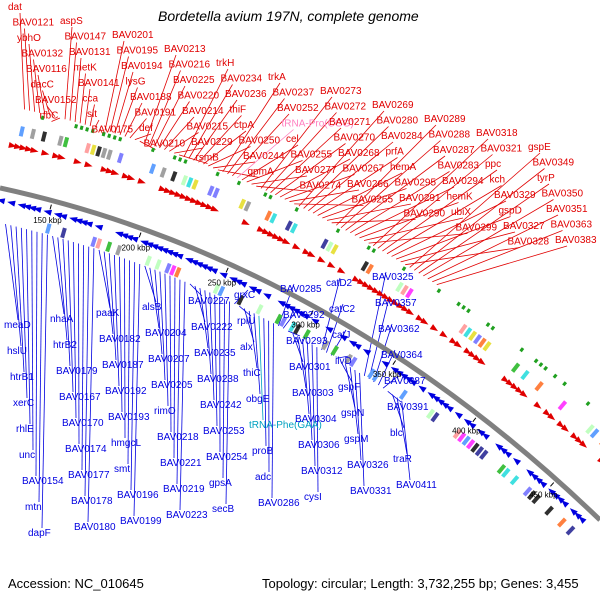 This screenshot has height=600, width=600. I want to click on tick-label: 300 kbp, so click(305, 324).